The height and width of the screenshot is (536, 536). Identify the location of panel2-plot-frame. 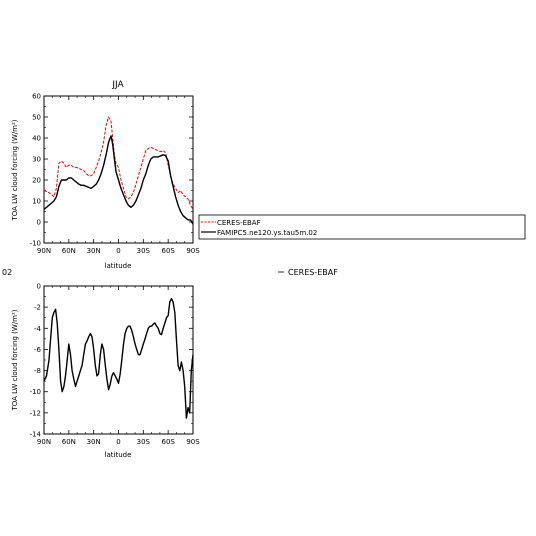
(118, 360).